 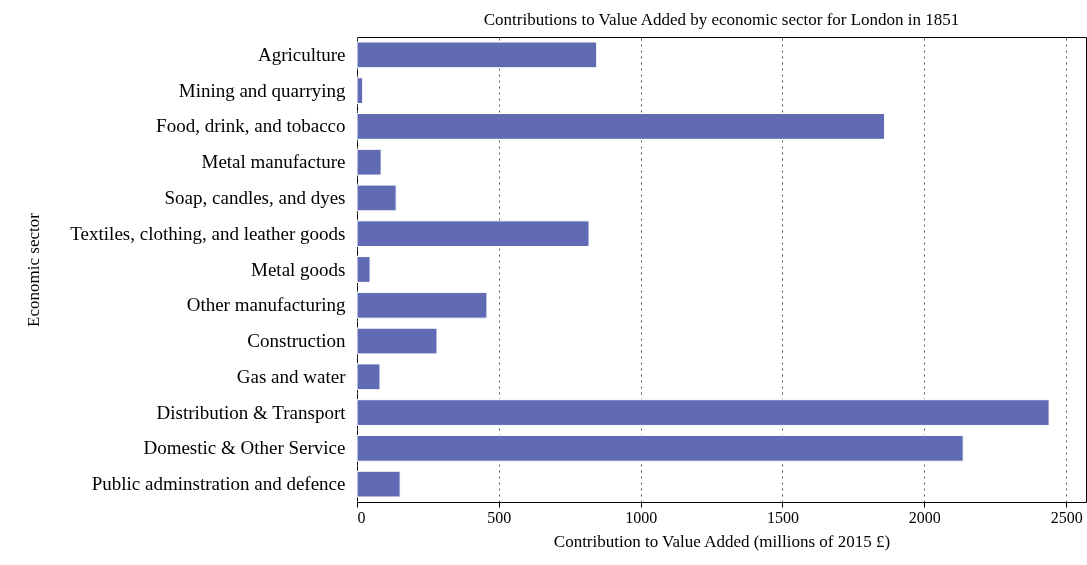 What do you see at coordinates (298, 269) in the screenshot?
I see `y-tick-label: Metal goods` at bounding box center [298, 269].